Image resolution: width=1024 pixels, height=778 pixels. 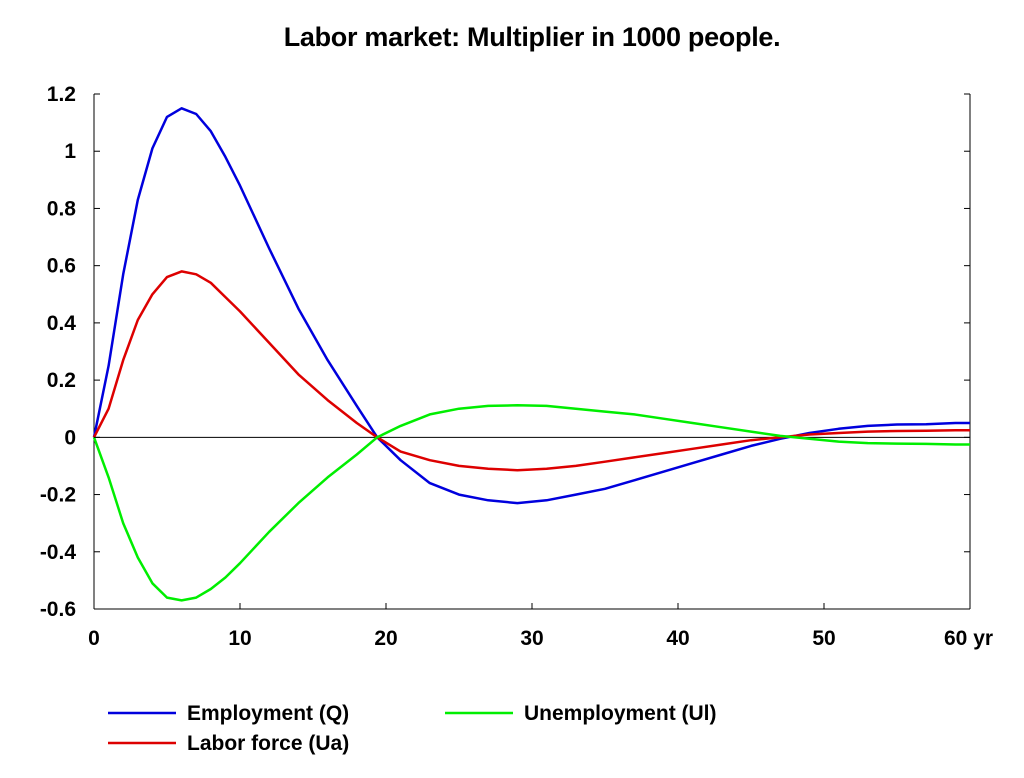 What do you see at coordinates (823, 638) in the screenshot?
I see `x-tick-label: 50` at bounding box center [823, 638].